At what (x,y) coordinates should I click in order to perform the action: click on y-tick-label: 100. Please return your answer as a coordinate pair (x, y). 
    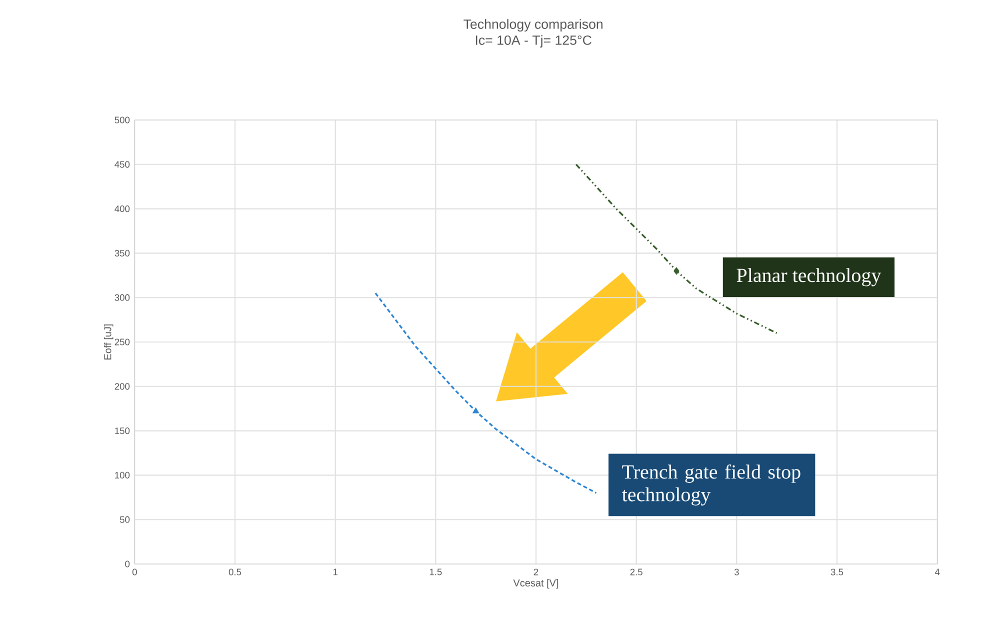
    Looking at the image, I should click on (122, 475).